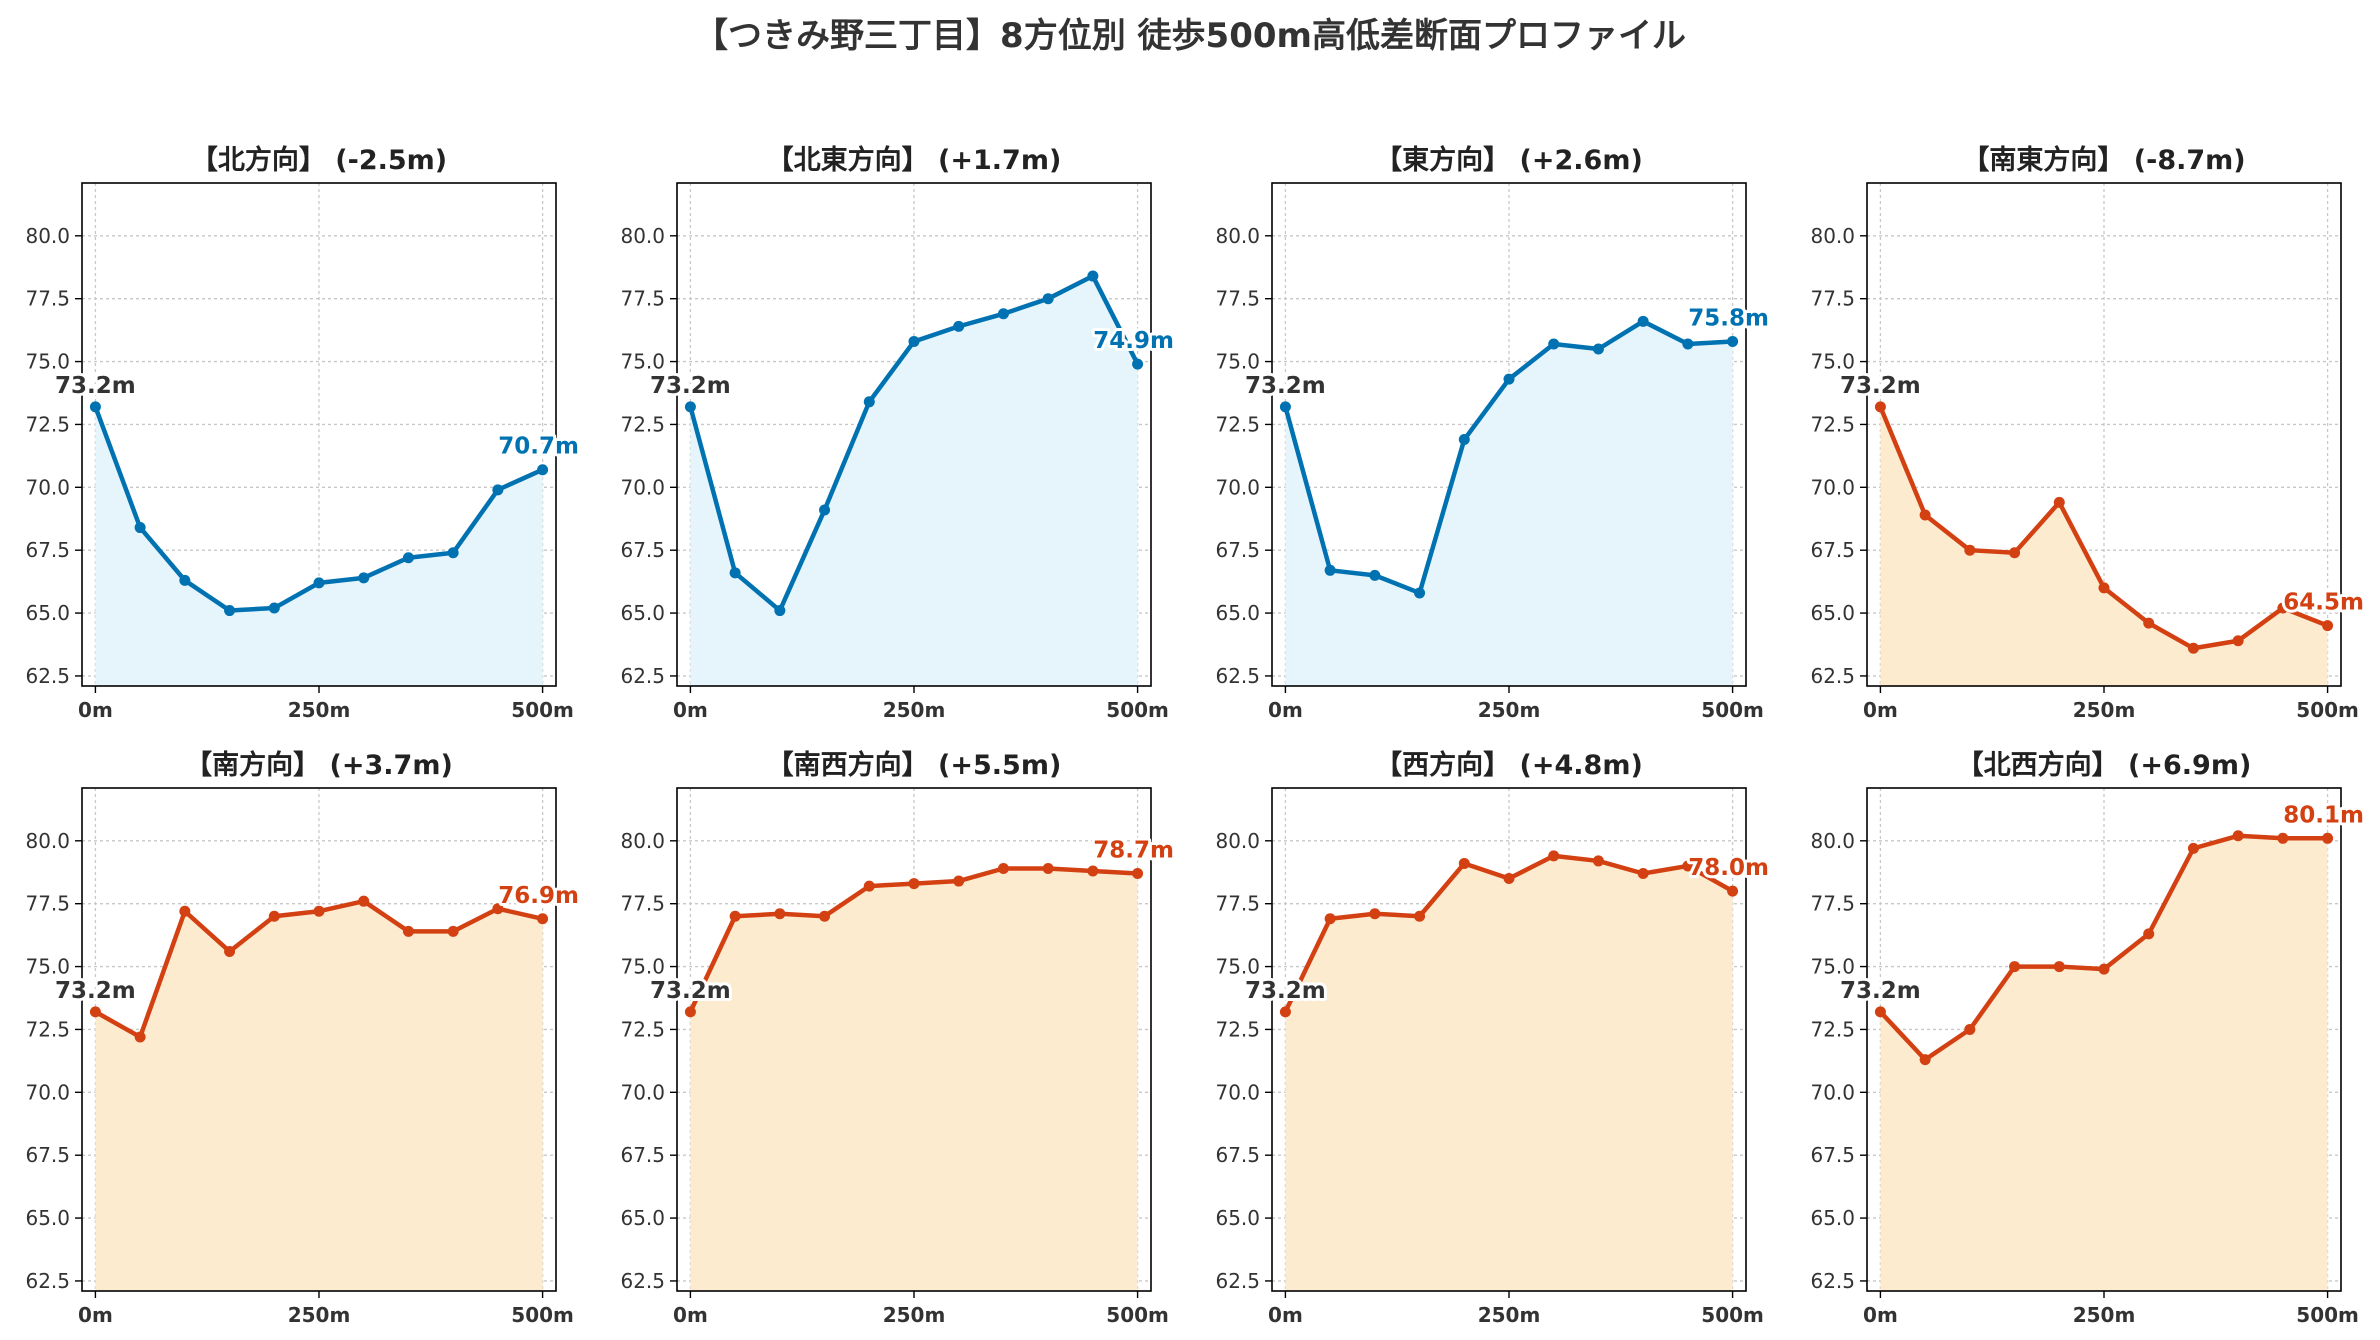 The height and width of the screenshot is (1340, 2380). I want to click on chart-title: 【南西方向】 (+5.5m), so click(914, 765).